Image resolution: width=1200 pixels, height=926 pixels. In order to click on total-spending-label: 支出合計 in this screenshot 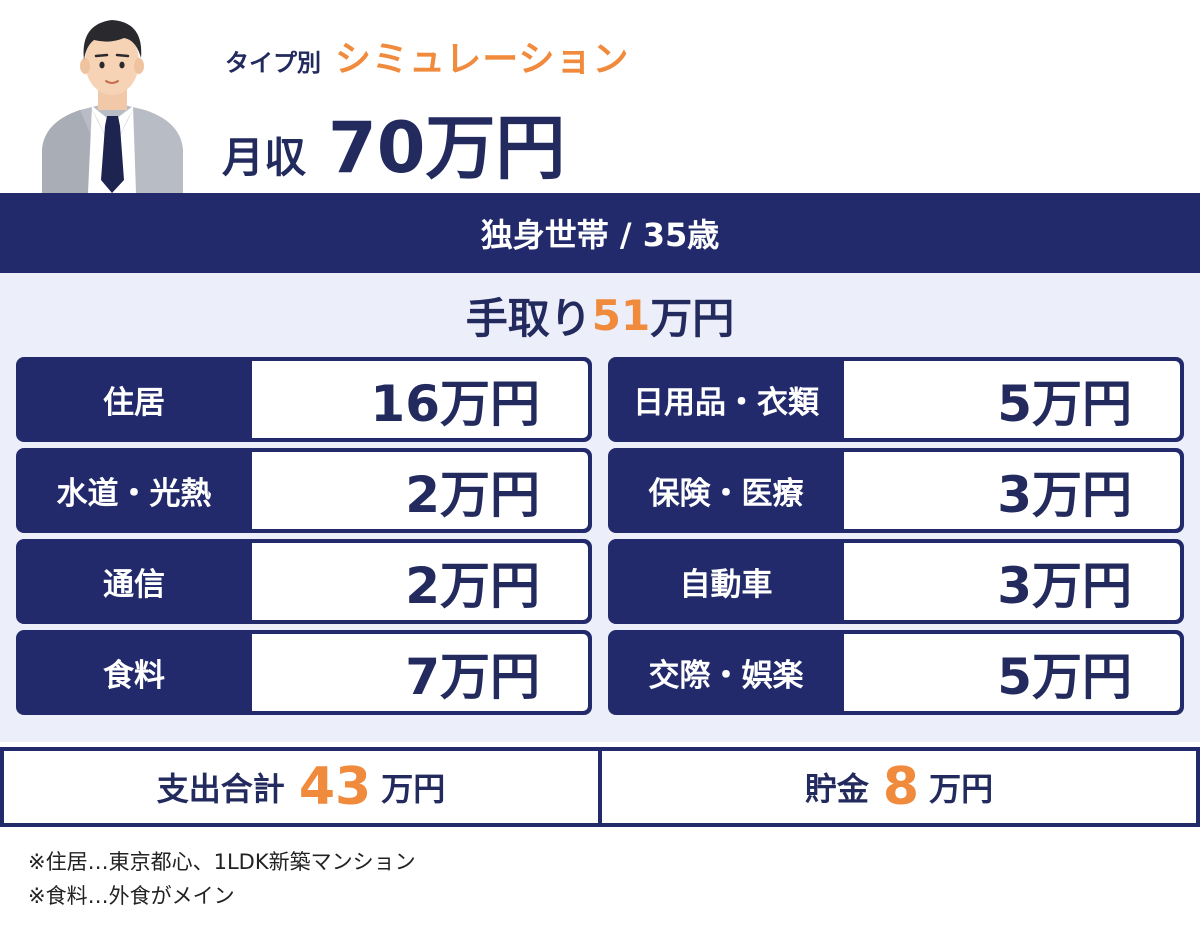, I will do `click(220, 789)`.